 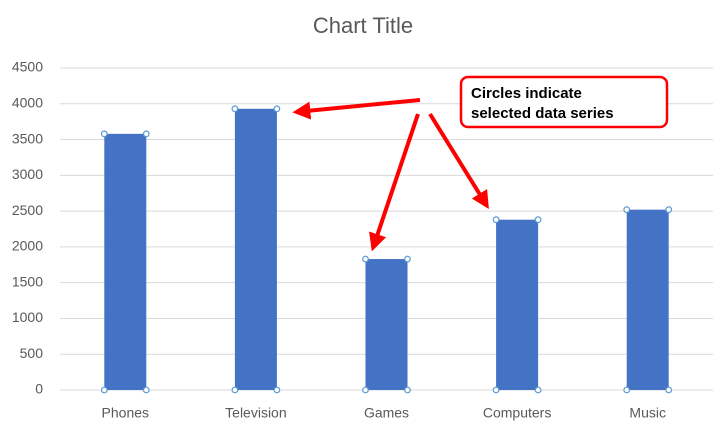 I want to click on y-tick-label: 0, so click(x=39, y=389).